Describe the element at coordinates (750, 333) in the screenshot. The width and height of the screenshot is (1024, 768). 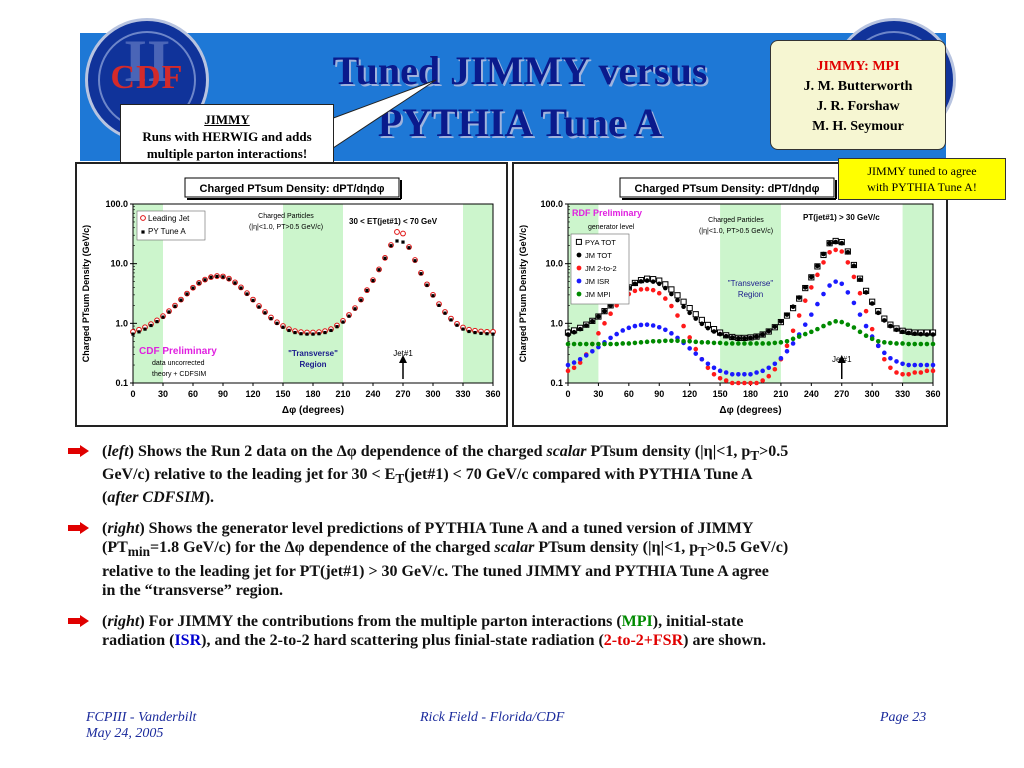
I see `series-jm-mpi` at that location.